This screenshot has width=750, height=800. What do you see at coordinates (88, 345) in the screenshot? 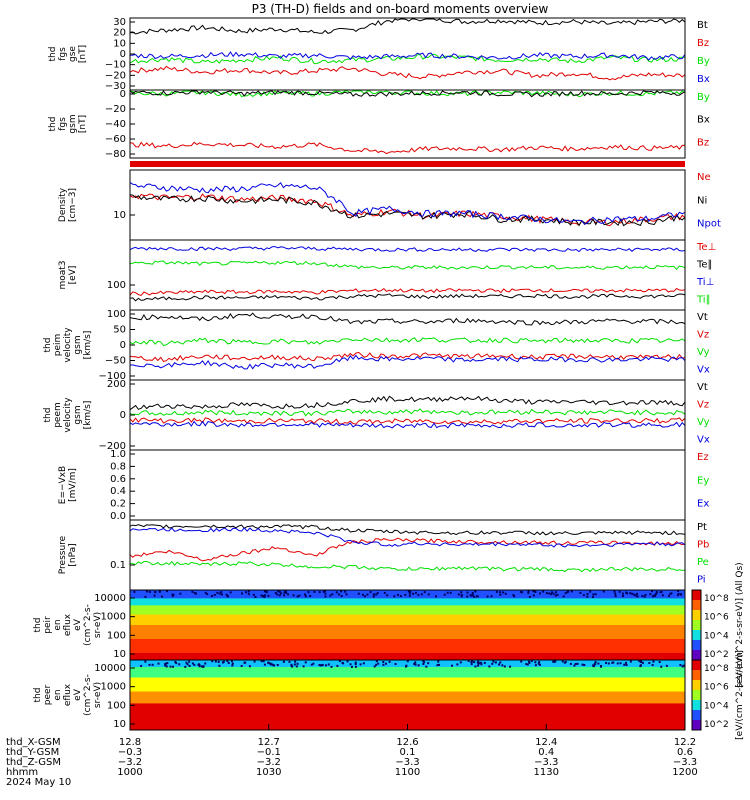
I see `y-axis-label: [km/s]` at bounding box center [88, 345].